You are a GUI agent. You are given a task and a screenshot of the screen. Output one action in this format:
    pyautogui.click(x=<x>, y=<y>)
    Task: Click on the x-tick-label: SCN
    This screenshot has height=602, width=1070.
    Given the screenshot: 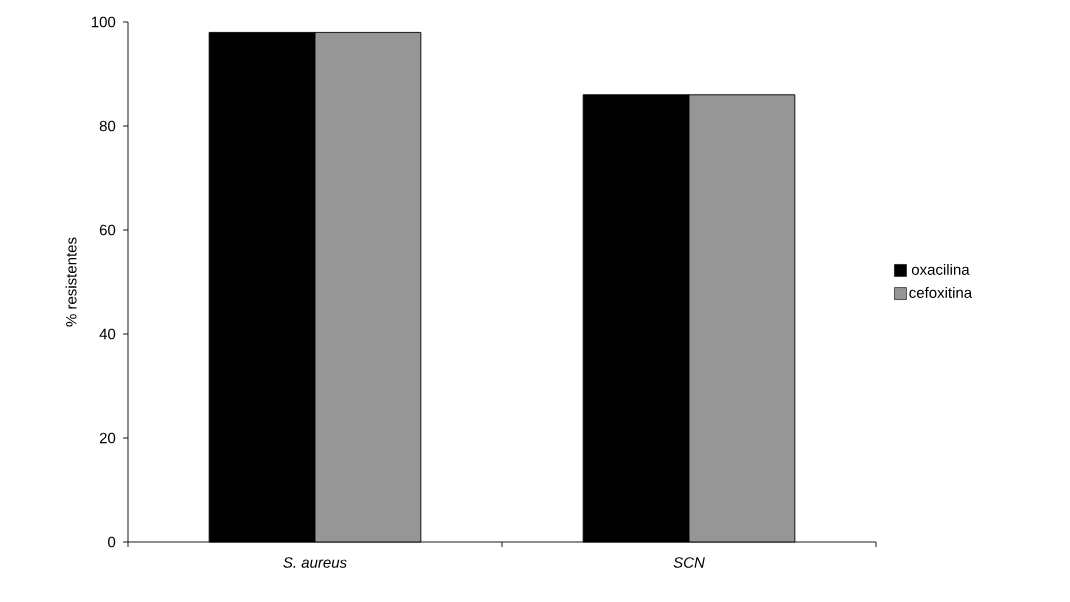 What is the action you would take?
    pyautogui.click(x=689, y=562)
    